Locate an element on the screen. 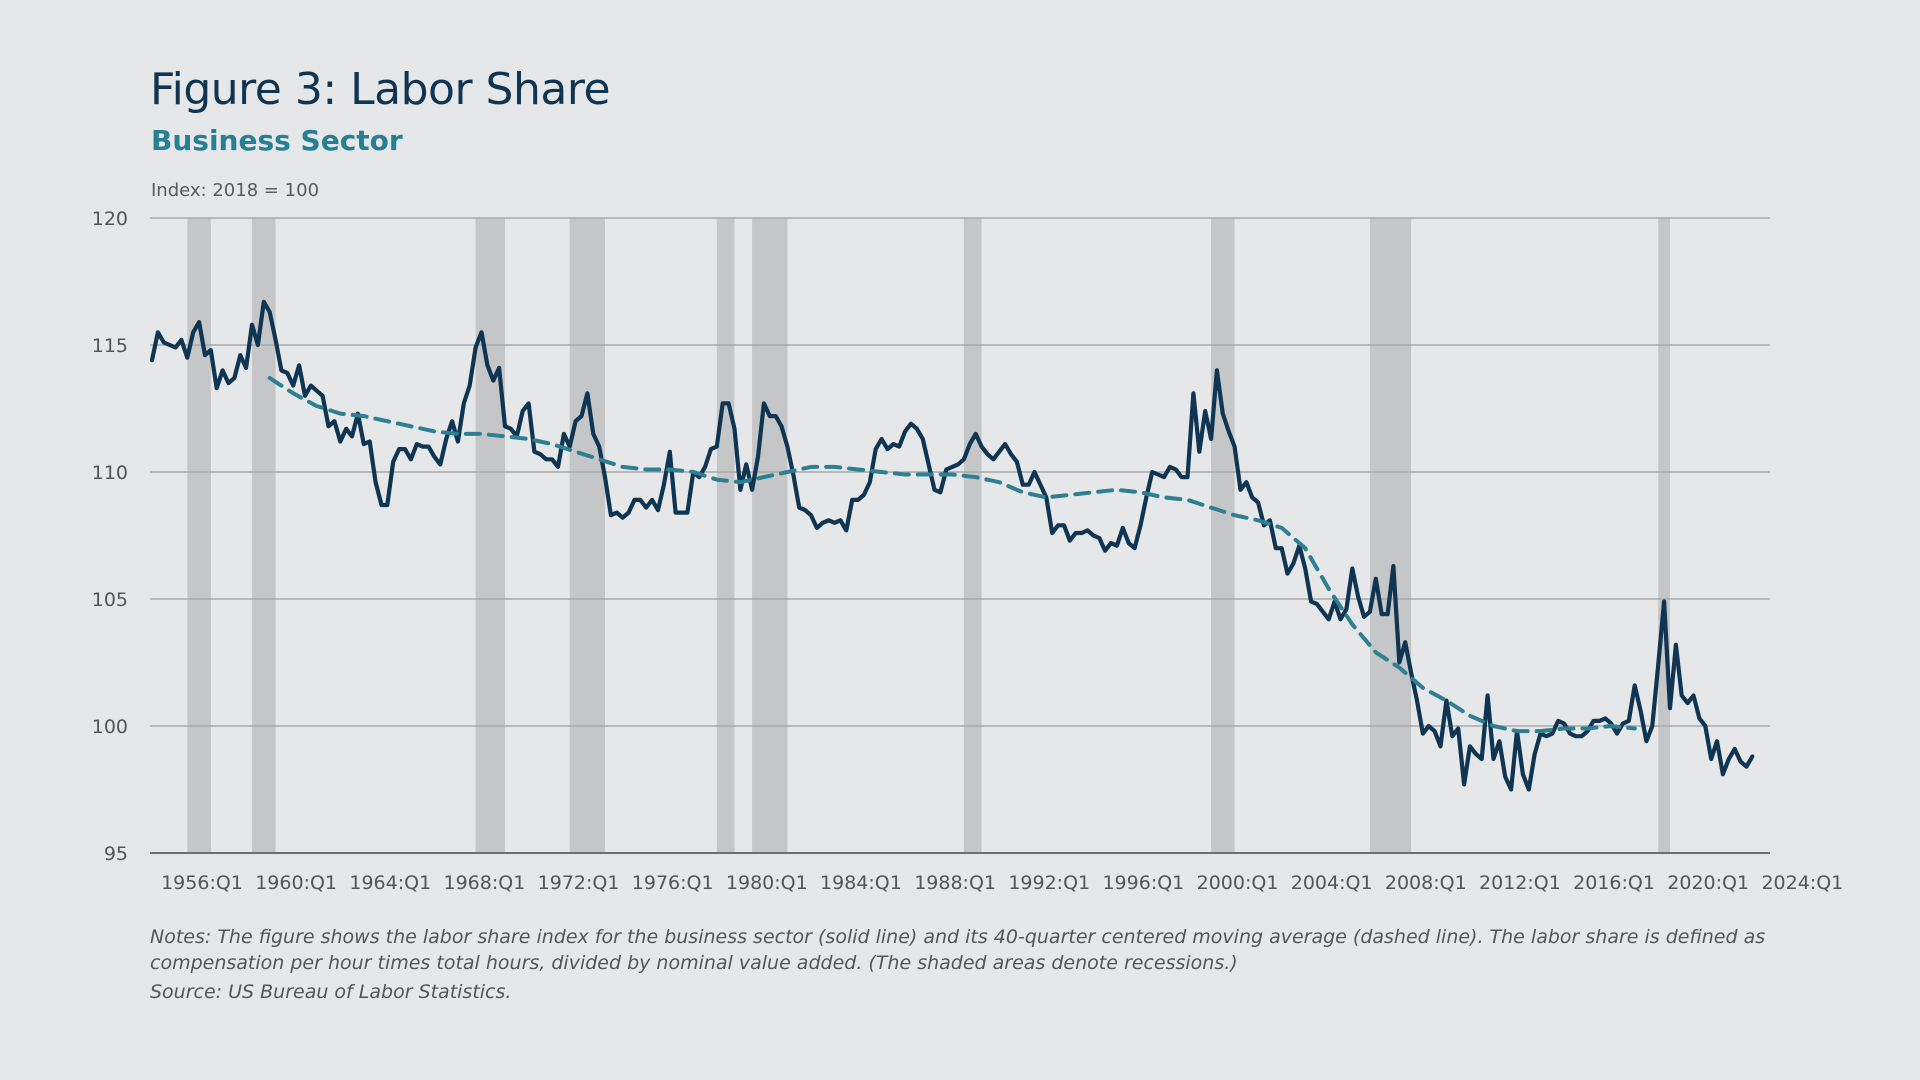  y-tick-label: 110 is located at coordinates (110, 473).